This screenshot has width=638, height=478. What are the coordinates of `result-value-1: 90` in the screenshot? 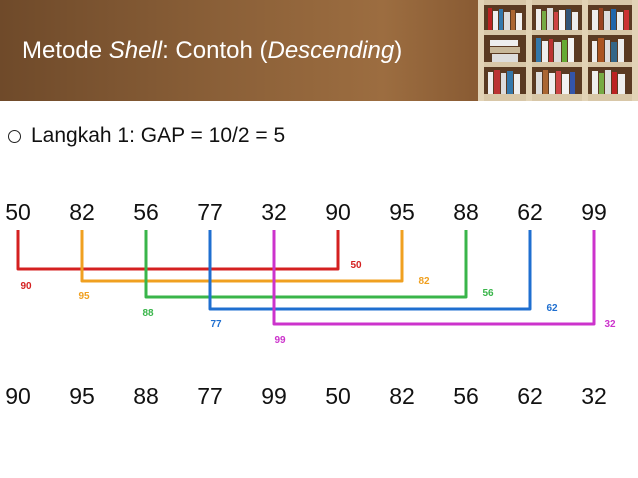 It's located at (18, 396).